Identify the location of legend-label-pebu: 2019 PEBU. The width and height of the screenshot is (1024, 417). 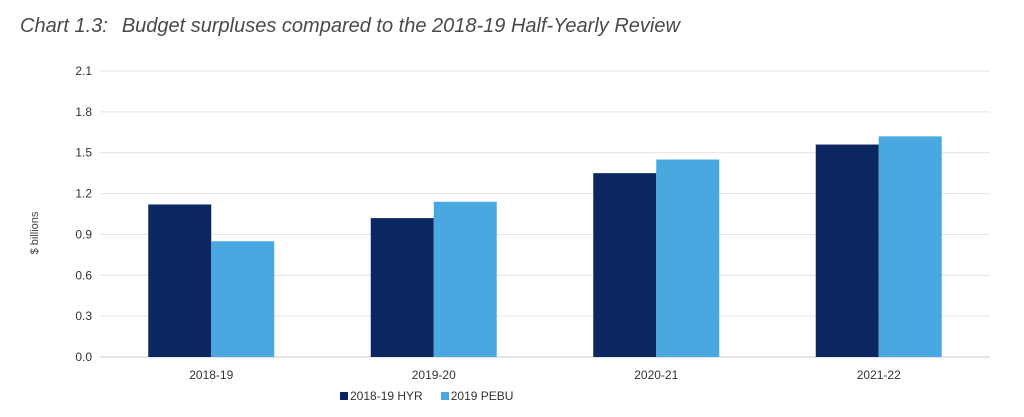
(482, 396).